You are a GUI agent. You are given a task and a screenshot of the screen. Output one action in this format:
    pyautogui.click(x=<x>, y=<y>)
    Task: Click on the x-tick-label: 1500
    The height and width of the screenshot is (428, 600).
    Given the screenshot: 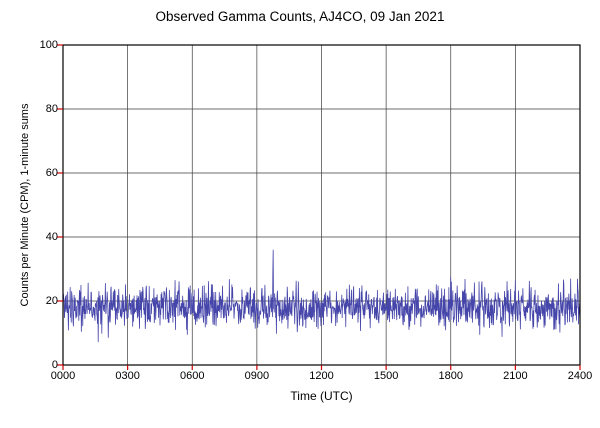 What is the action you would take?
    pyautogui.click(x=386, y=376)
    